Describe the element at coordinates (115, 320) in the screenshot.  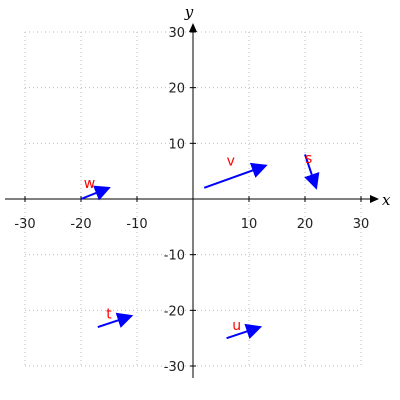
I see `vector-t` at that location.